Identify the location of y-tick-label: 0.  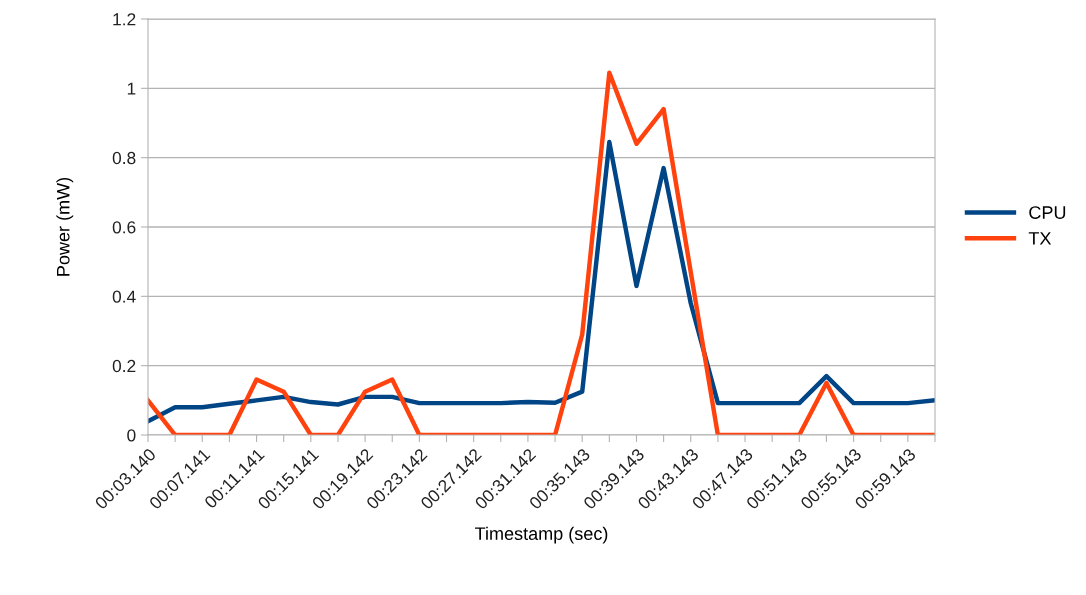
(131, 435).